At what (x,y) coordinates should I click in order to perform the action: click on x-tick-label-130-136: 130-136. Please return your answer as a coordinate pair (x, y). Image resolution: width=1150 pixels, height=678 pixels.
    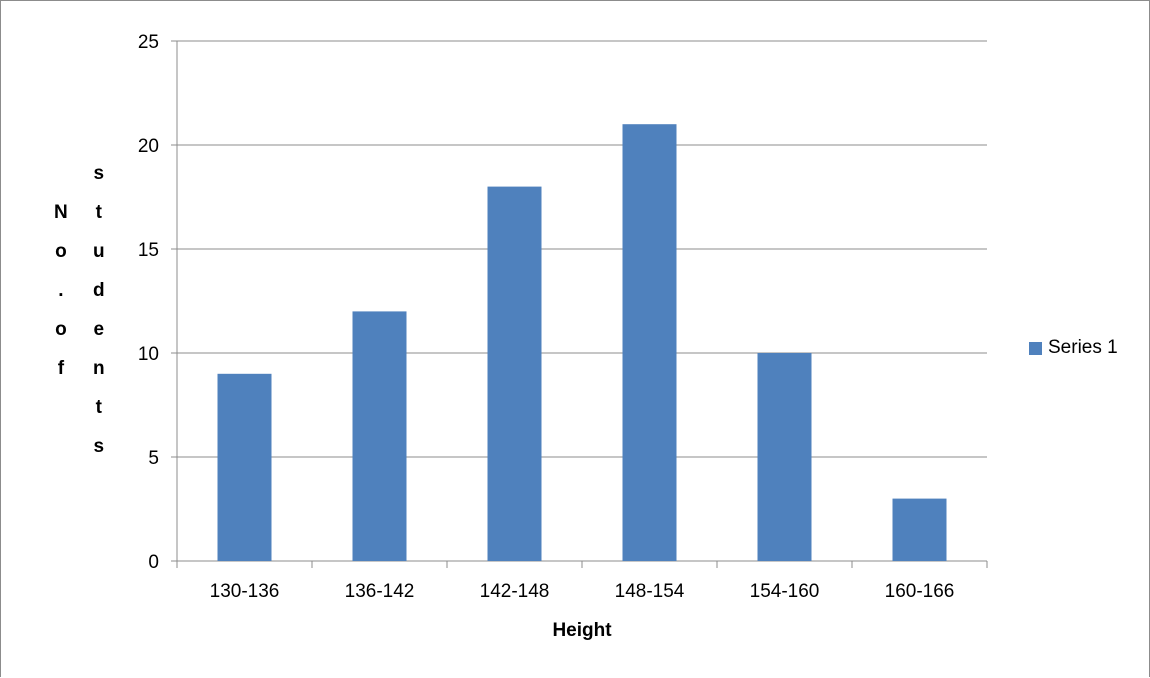
    Looking at the image, I should click on (245, 591).